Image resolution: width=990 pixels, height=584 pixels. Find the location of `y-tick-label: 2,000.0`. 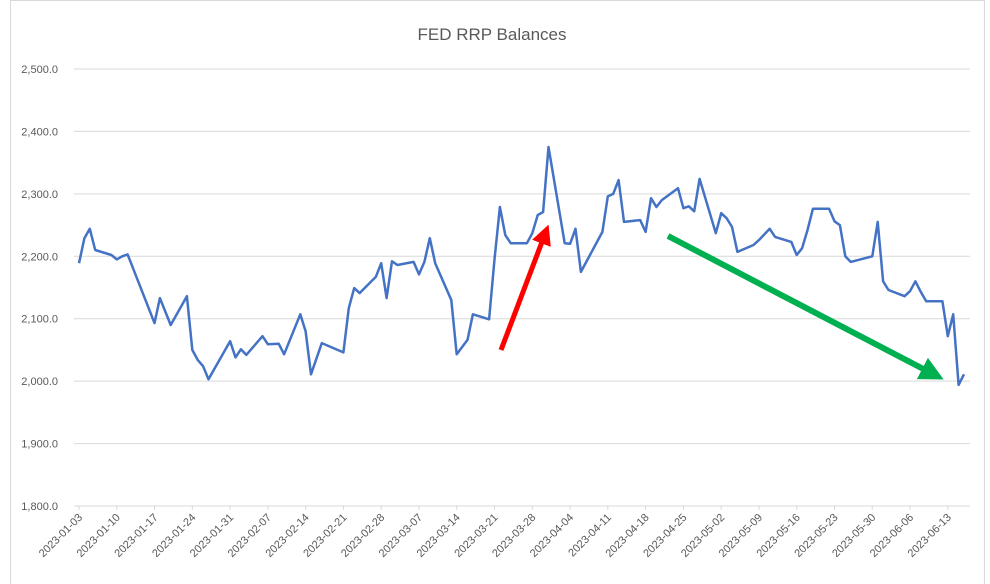

y-tick-label: 2,000.0 is located at coordinates (39, 382).